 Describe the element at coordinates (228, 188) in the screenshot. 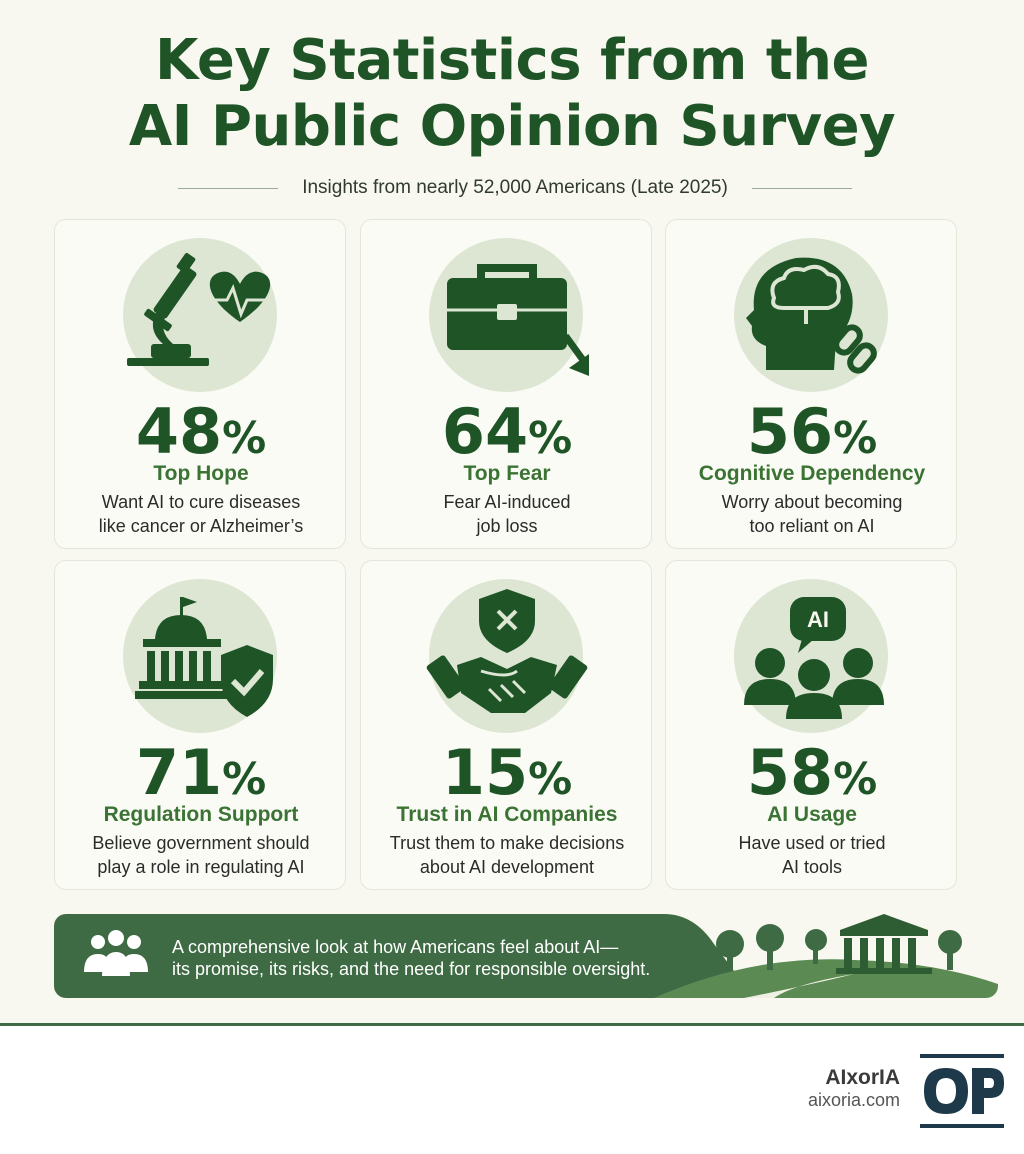

I see `subtitle-rule-left` at that location.